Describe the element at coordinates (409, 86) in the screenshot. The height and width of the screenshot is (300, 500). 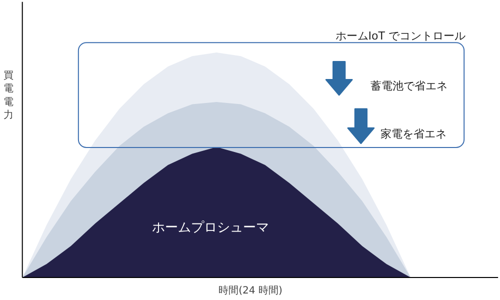
I see `annotation: 蓄電池で省エネ` at that location.